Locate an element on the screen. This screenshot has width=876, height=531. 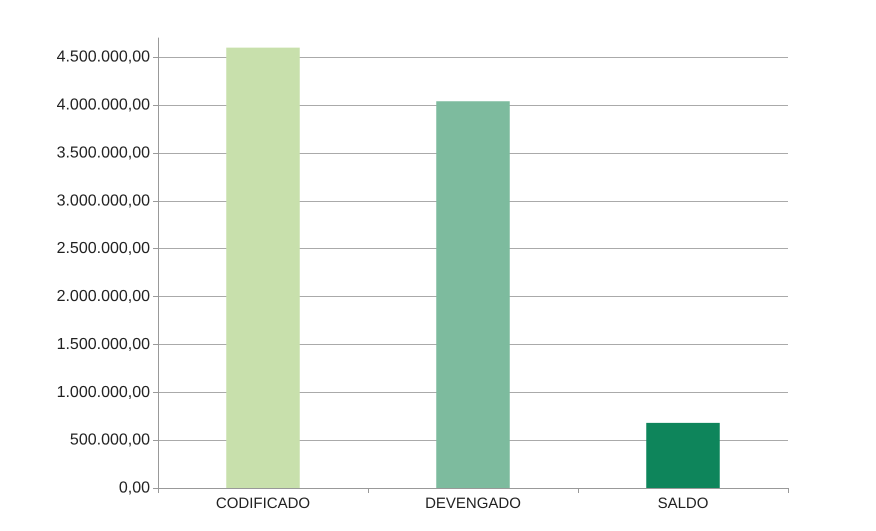
y-tick-label: 0,00 is located at coordinates (134, 488).